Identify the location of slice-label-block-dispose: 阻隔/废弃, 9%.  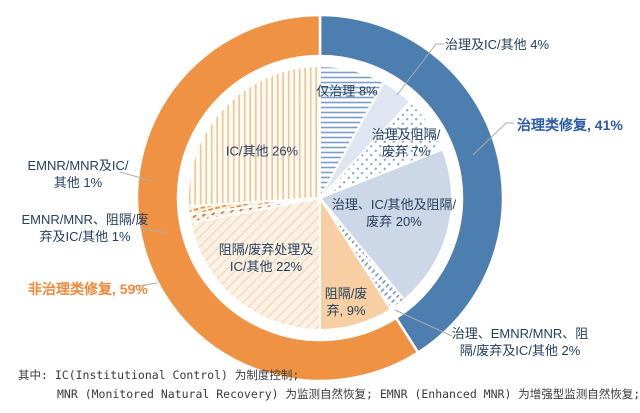
(346, 302).